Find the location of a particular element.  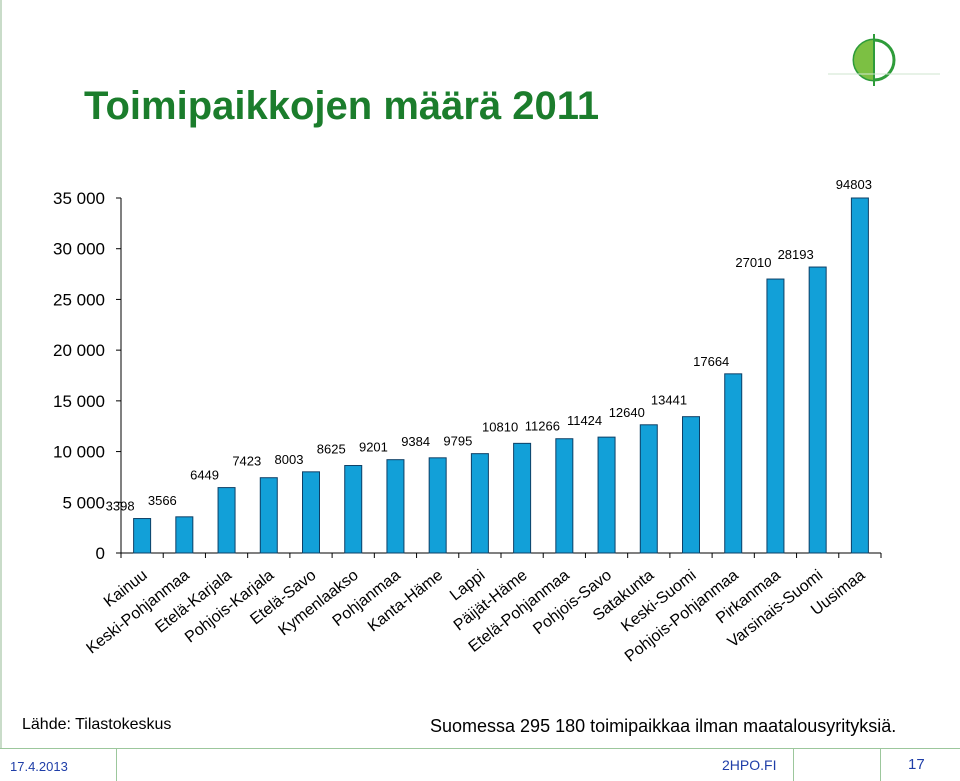

footer-bar: 17.4.2013 2HPO.FI 17 is located at coordinates (480, 764).